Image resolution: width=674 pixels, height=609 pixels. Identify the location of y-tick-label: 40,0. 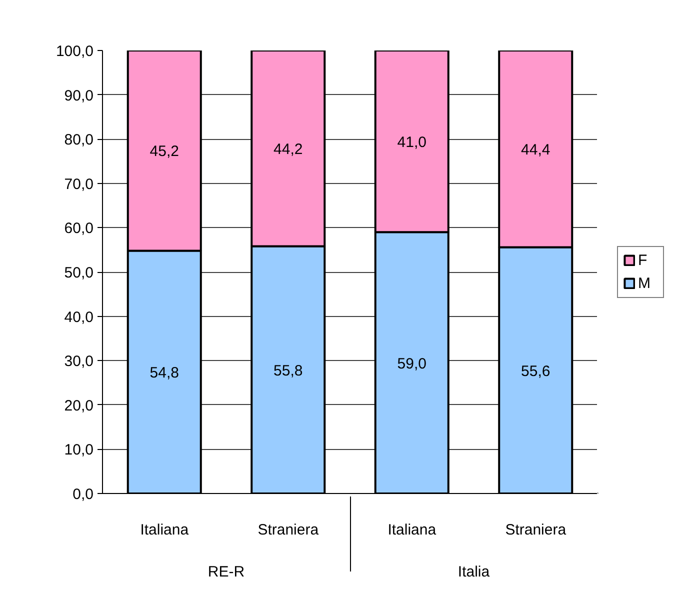
(79, 317).